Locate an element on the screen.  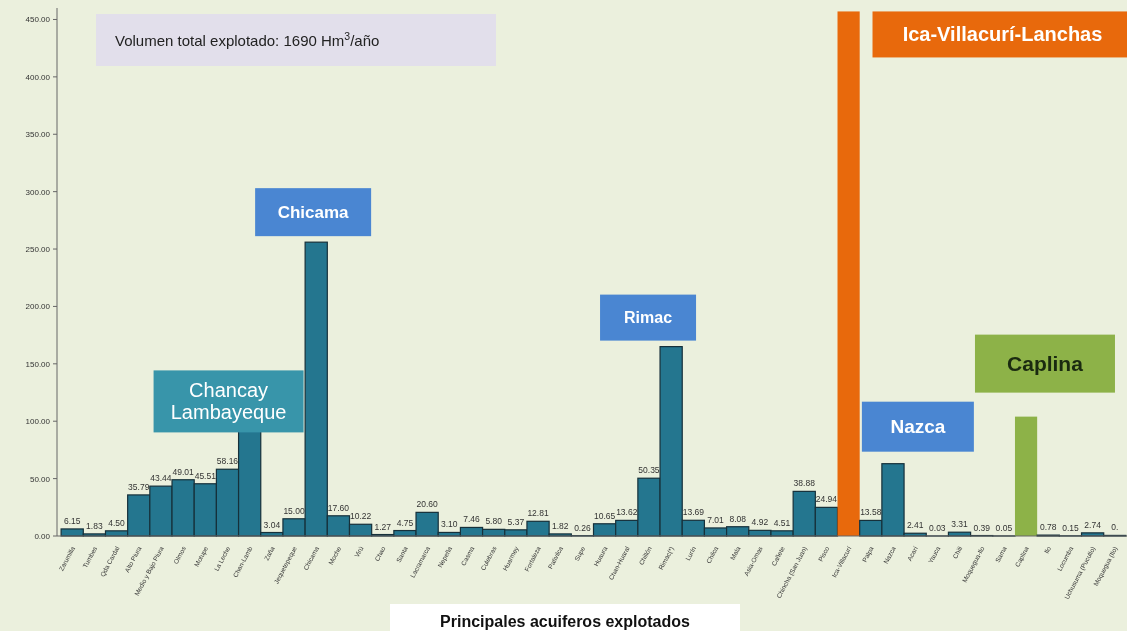
data-label: 3.04 is located at coordinates (272, 524).